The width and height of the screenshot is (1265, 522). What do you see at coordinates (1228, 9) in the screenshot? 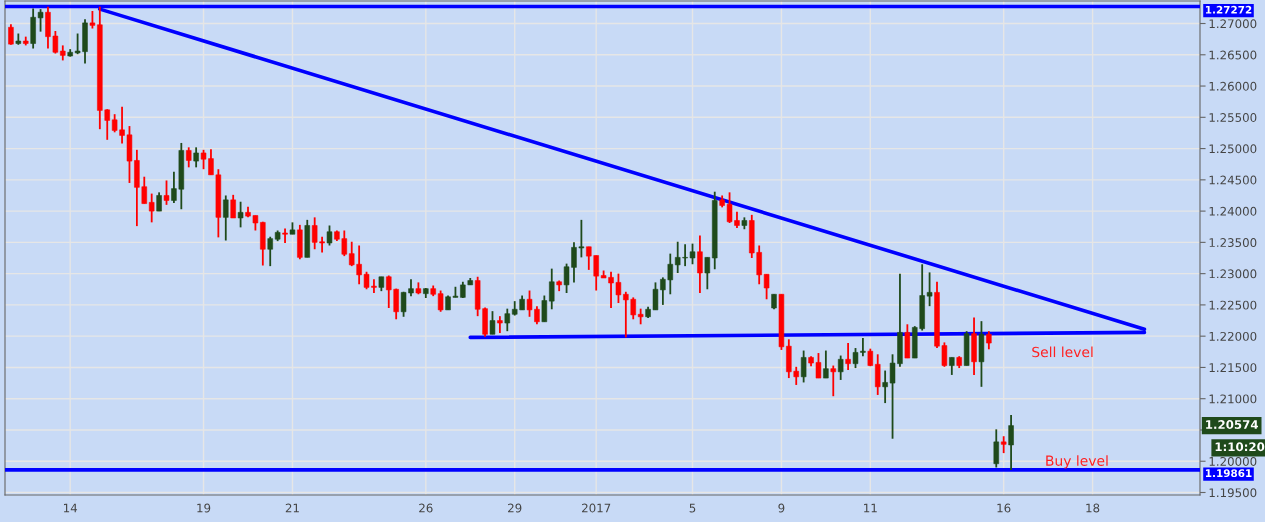
I see `ref-line-label: 1.27272` at bounding box center [1228, 9].